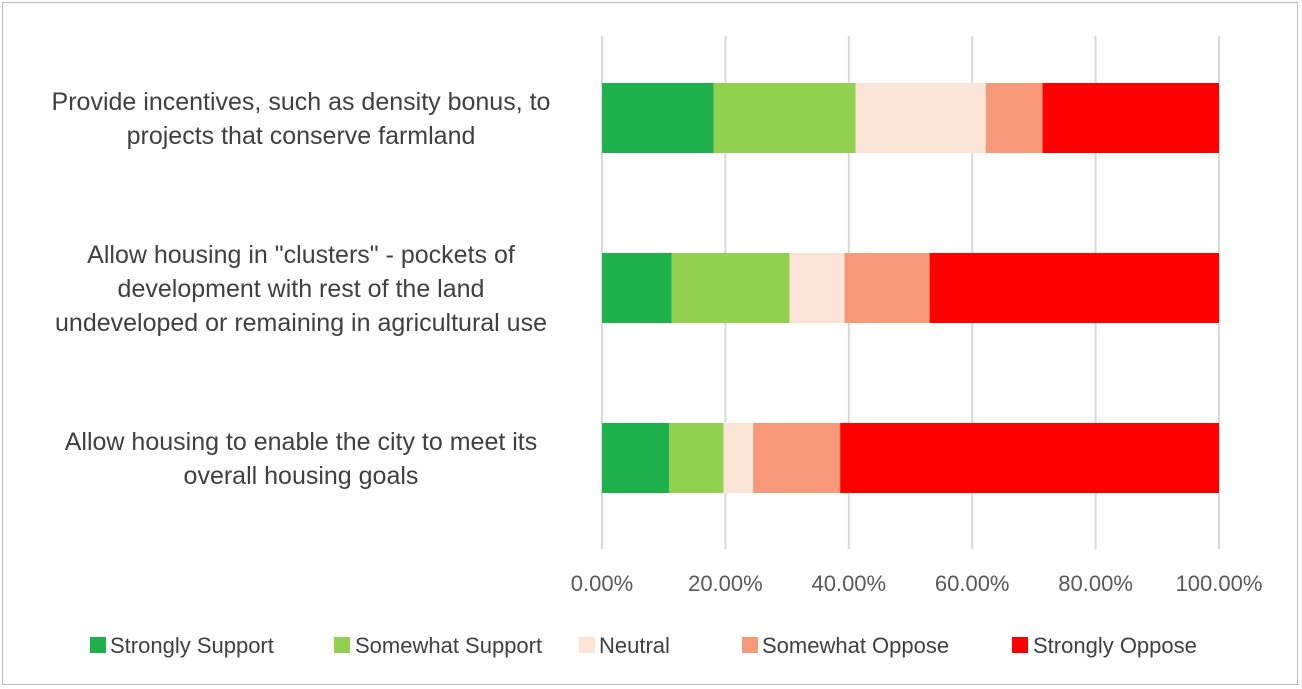 The height and width of the screenshot is (689, 1302). Describe the element at coordinates (725, 583) in the screenshot. I see `x-tick-label: 20.00%` at that location.